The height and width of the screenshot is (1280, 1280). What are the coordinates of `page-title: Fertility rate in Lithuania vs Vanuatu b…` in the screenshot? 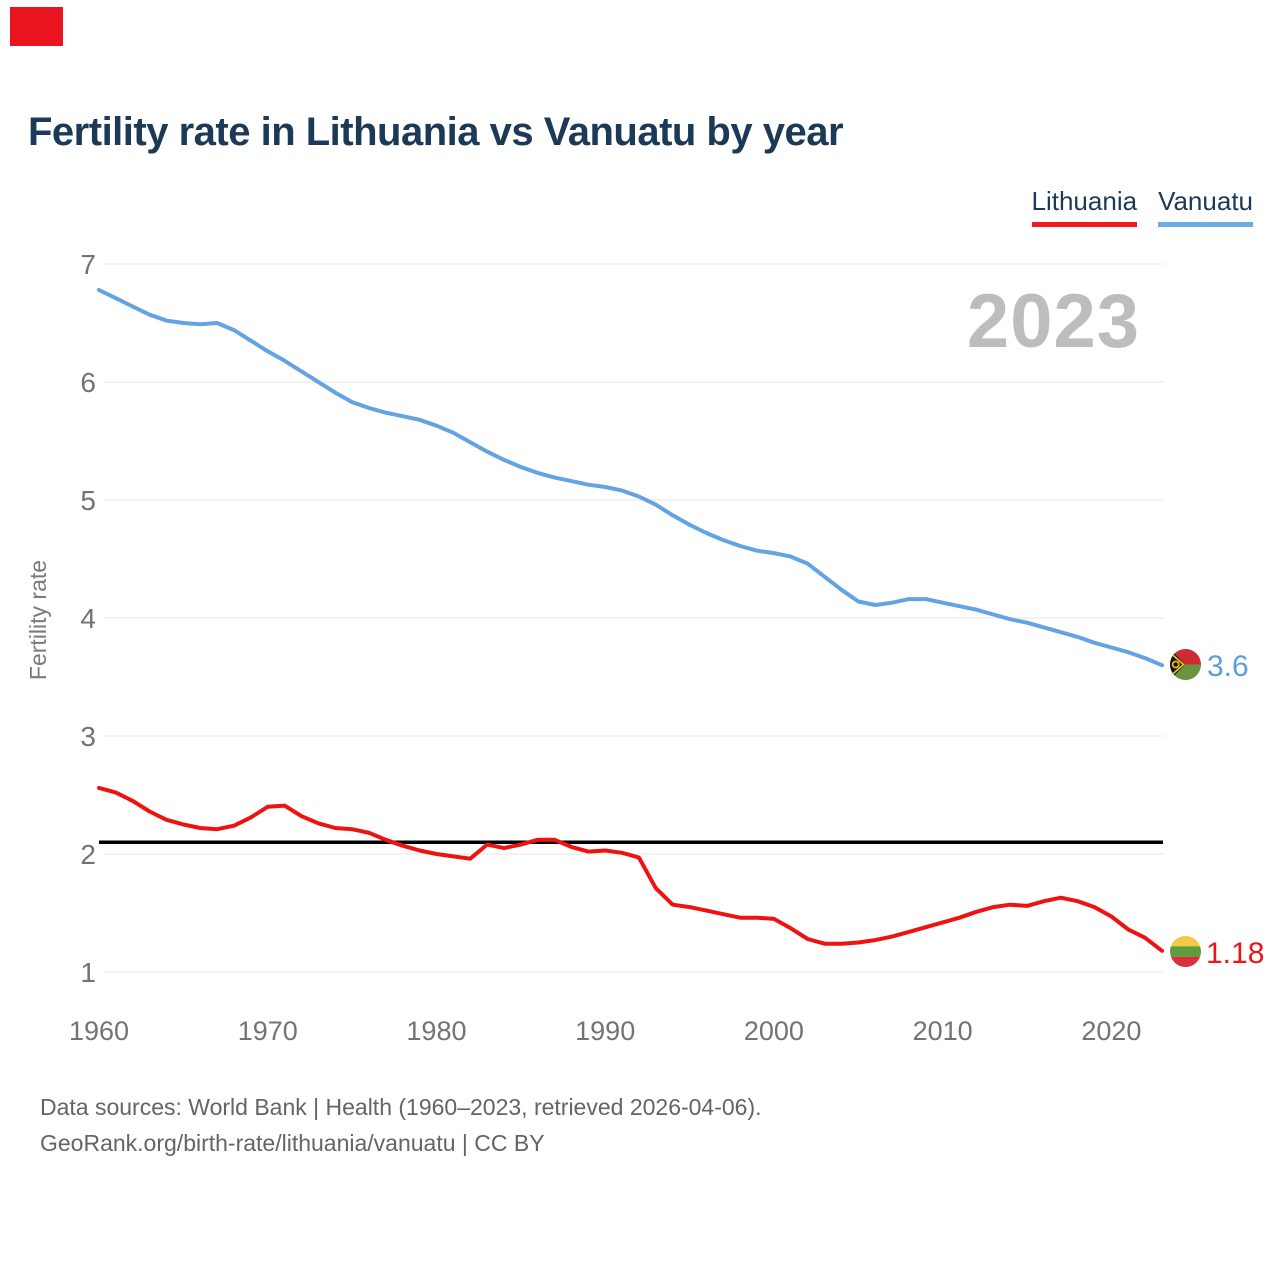 It's located at (436, 132).